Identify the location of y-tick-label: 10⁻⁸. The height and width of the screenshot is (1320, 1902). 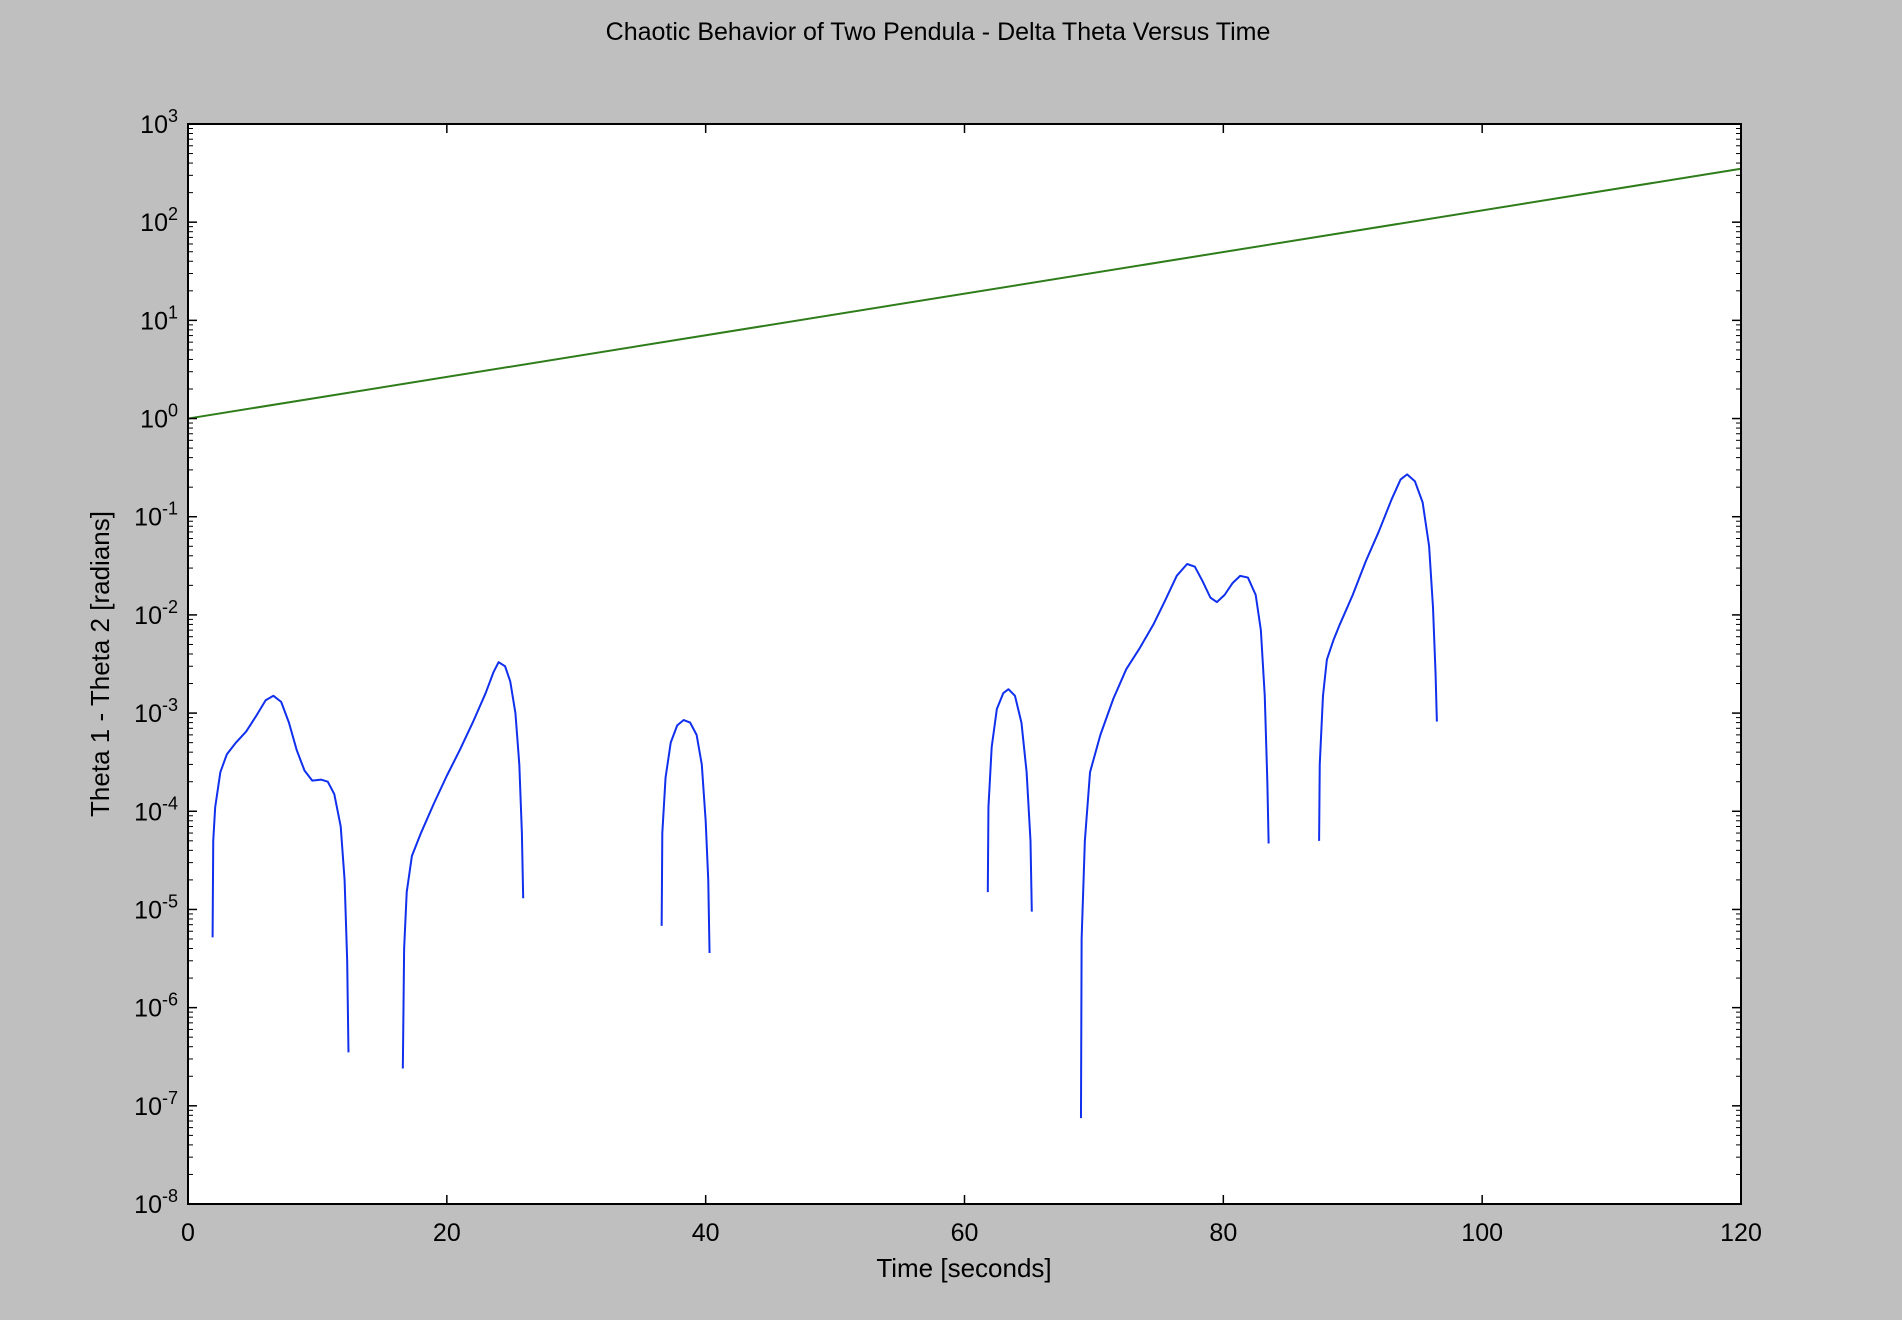
(156, 1202).